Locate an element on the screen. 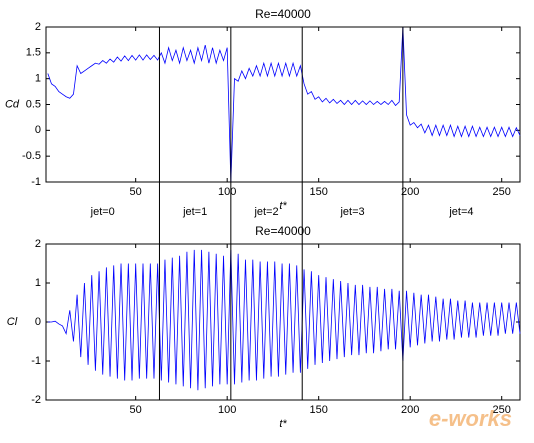 This screenshot has height=443, width=534. jet-label: jet=1 is located at coordinates (194, 212).